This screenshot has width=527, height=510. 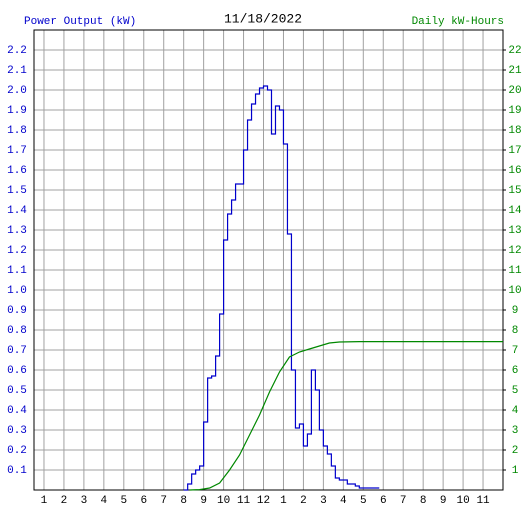 What do you see at coordinates (514, 111) in the screenshot?
I see `y2-tick-label: 19` at bounding box center [514, 111].